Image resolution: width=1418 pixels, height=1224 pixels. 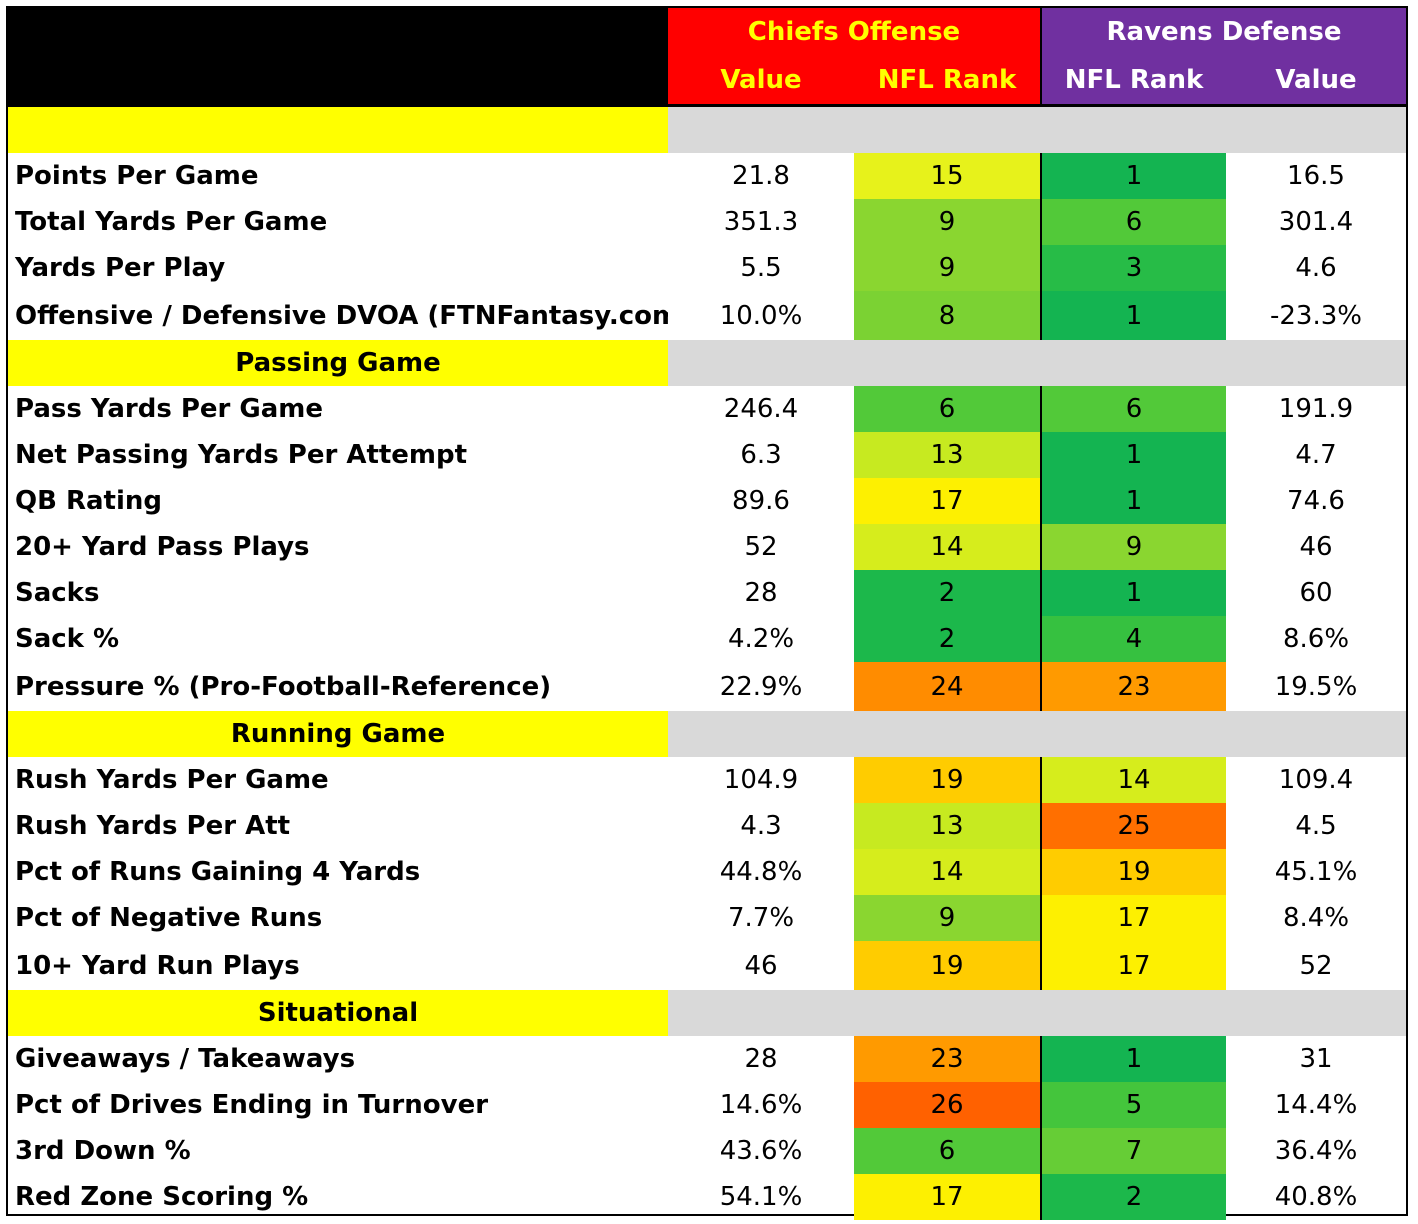 I want to click on defense-value: -23.3%, so click(x=1316, y=315).